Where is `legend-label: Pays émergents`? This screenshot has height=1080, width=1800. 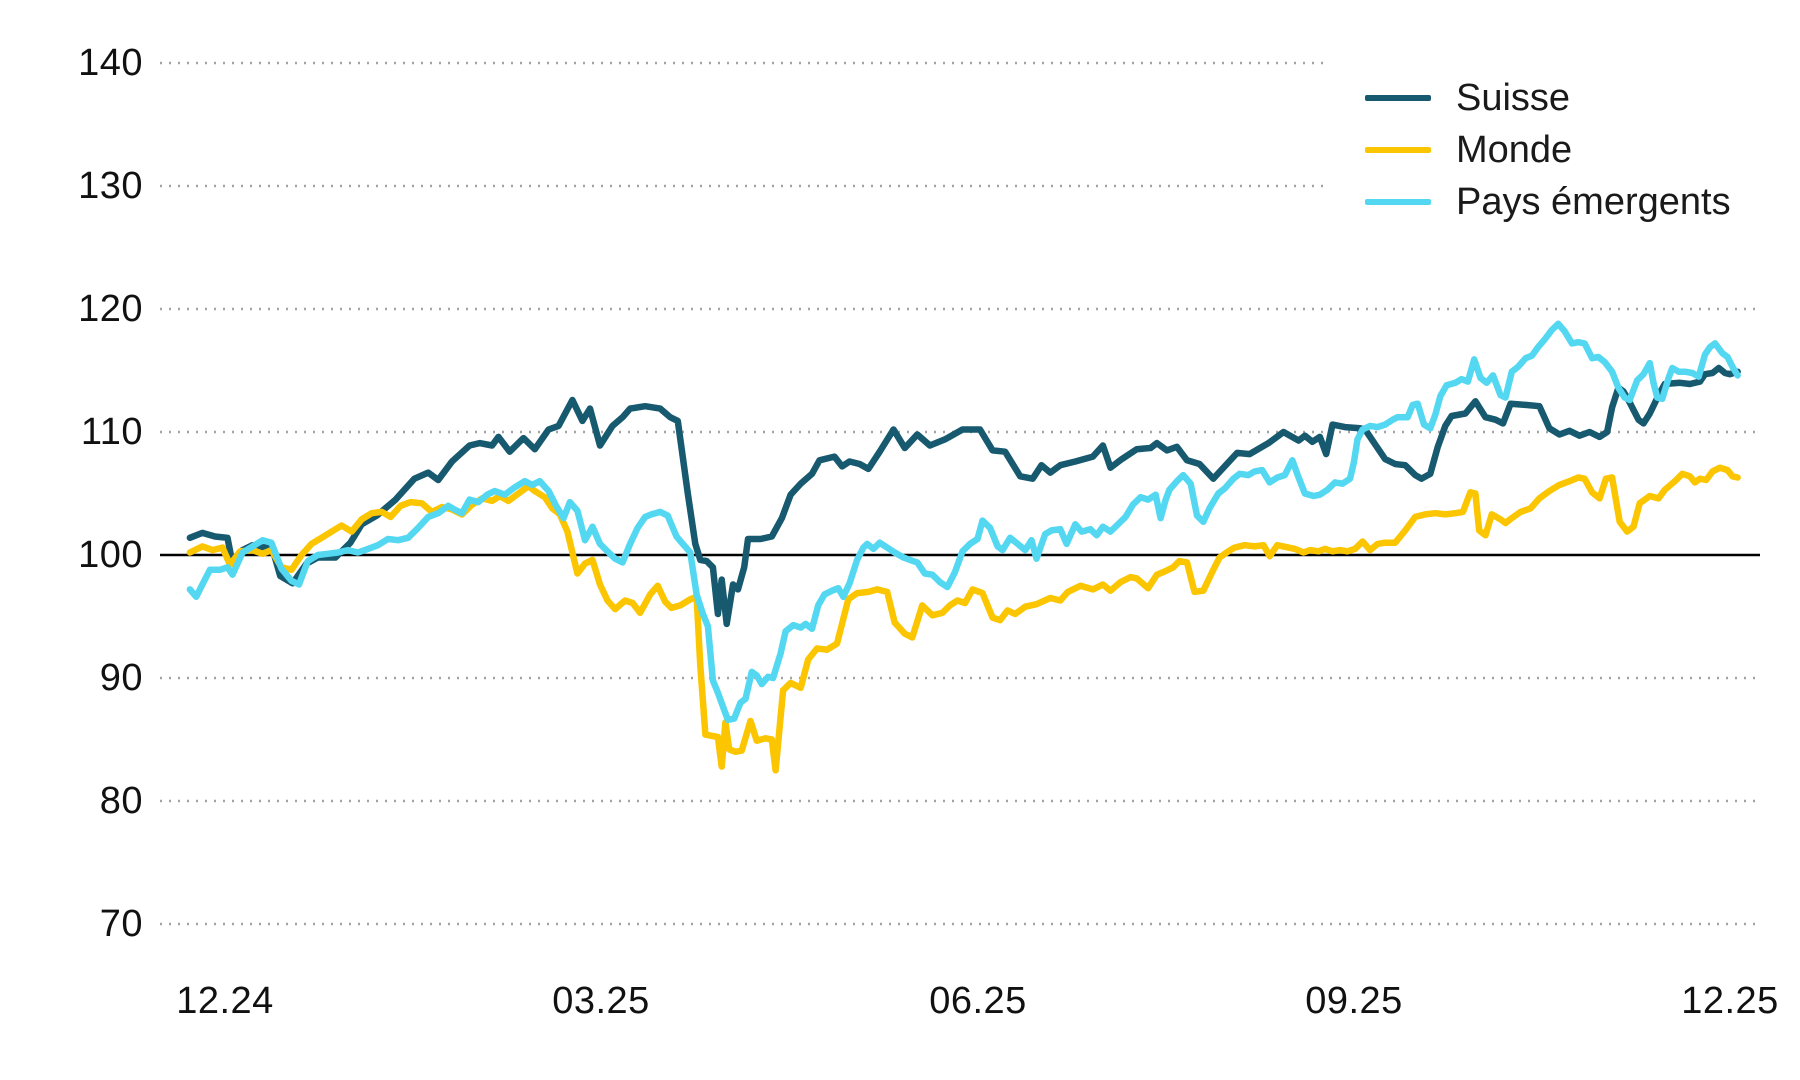
legend-label: Pays émergents is located at coordinates (1593, 202).